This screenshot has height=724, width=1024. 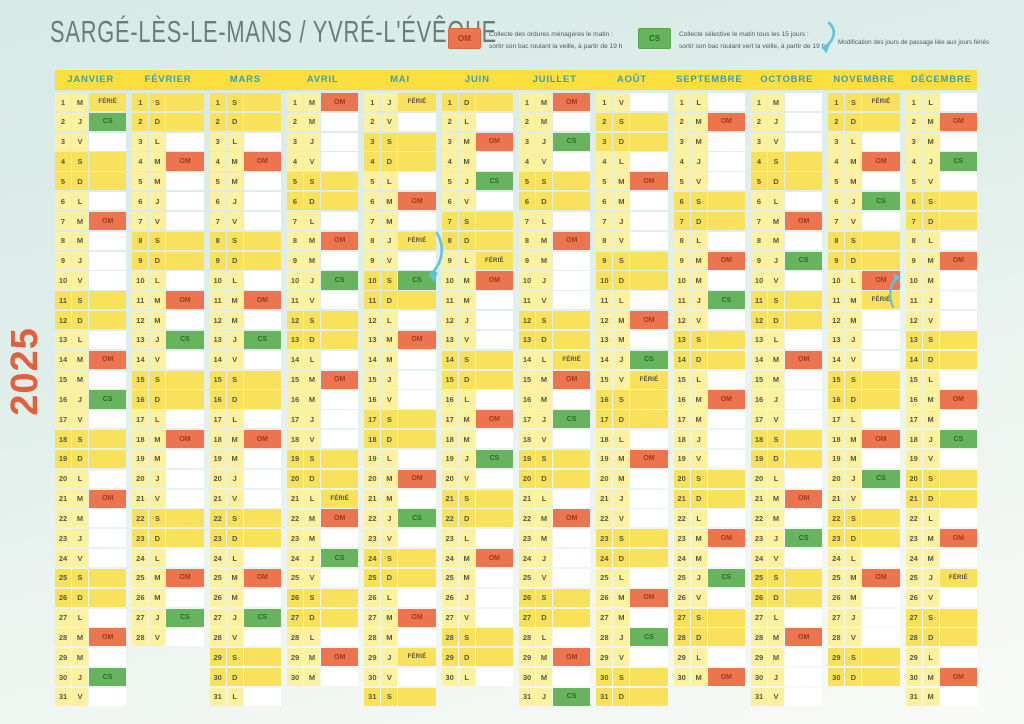 I want to click on day-row: 4 M OM, so click(x=245, y=161).